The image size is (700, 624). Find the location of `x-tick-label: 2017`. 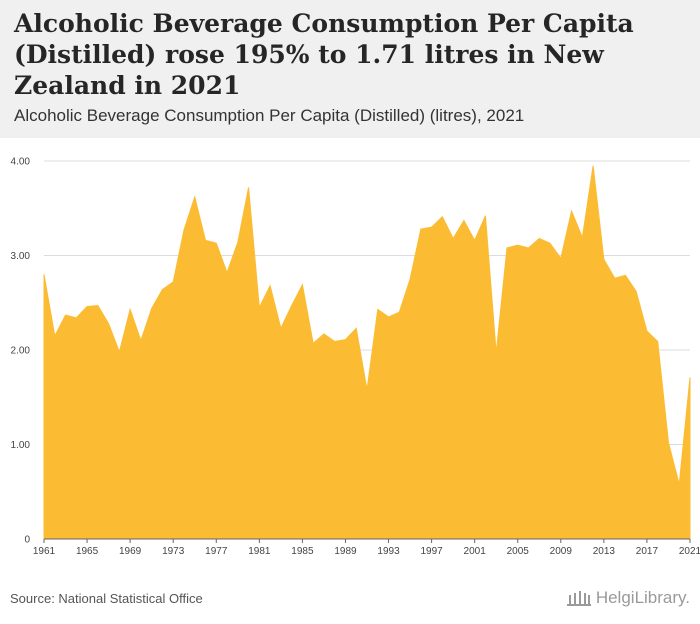

x-tick-label: 2017 is located at coordinates (647, 551).